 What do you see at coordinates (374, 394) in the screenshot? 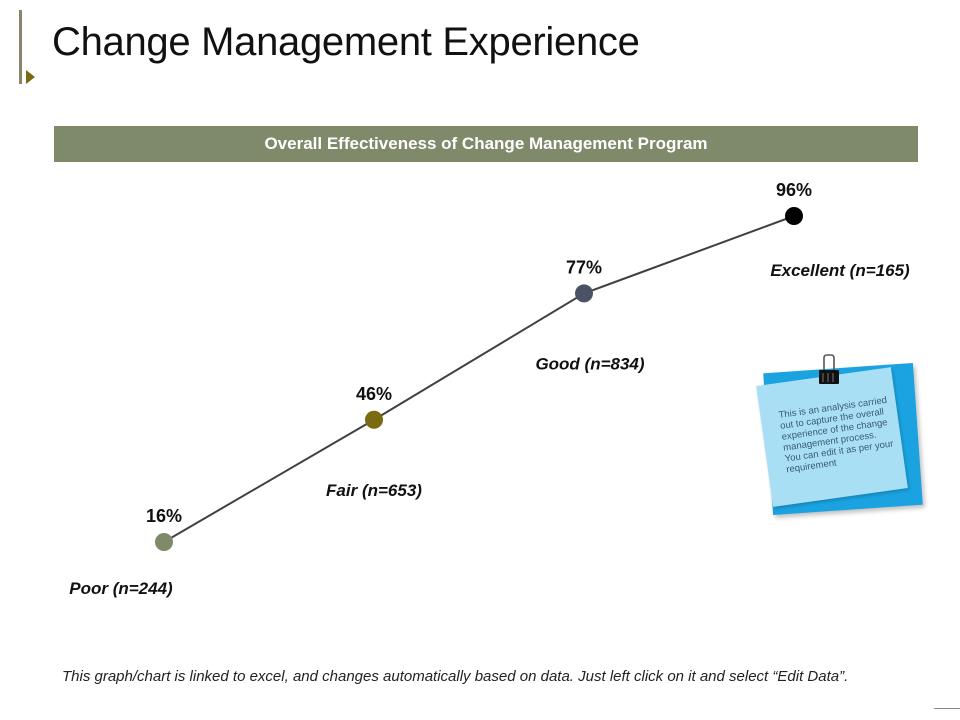
I see `value-label-2: 46%` at bounding box center [374, 394].